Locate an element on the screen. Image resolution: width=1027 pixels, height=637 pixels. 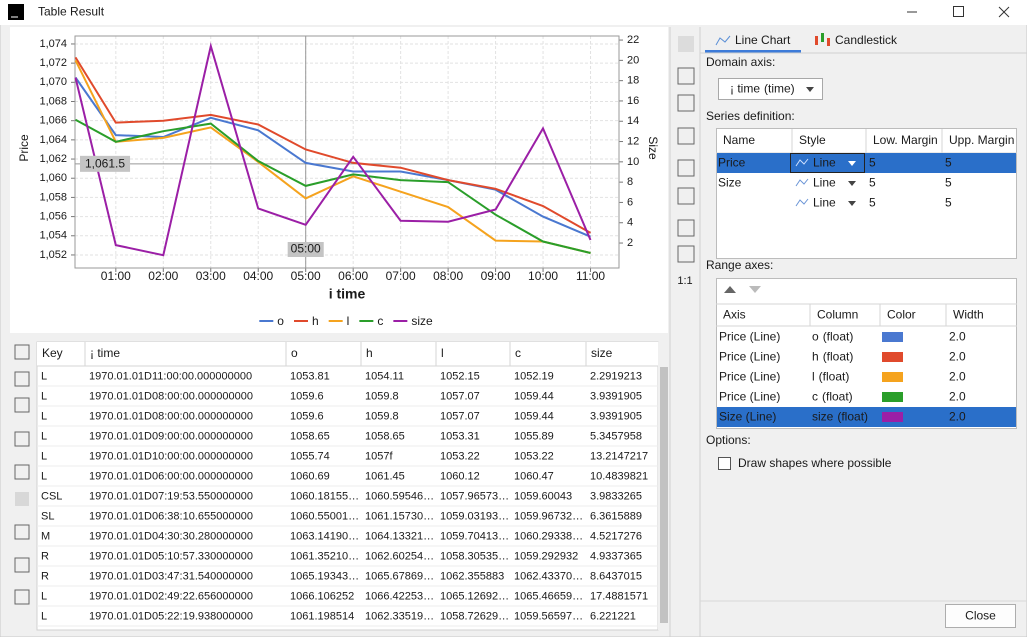
close-button-label: Close is located at coordinates (980, 616).